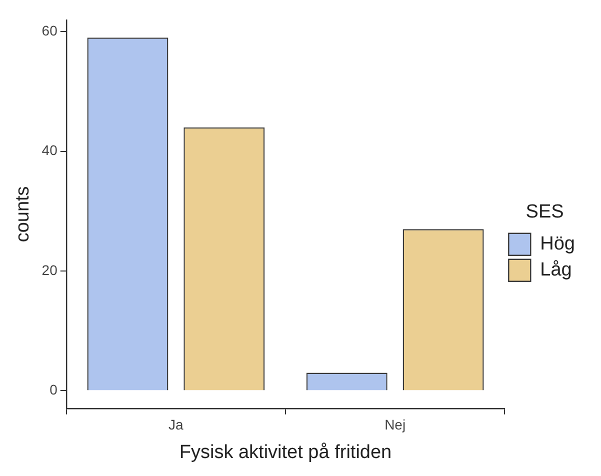 The height and width of the screenshot is (476, 601). Describe the element at coordinates (558, 244) in the screenshot. I see `legend-label: Hög` at that location.